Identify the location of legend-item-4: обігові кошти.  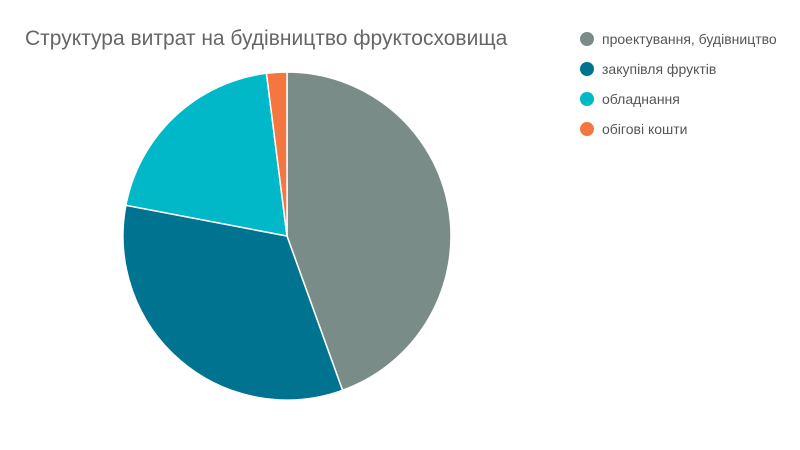
(678, 129).